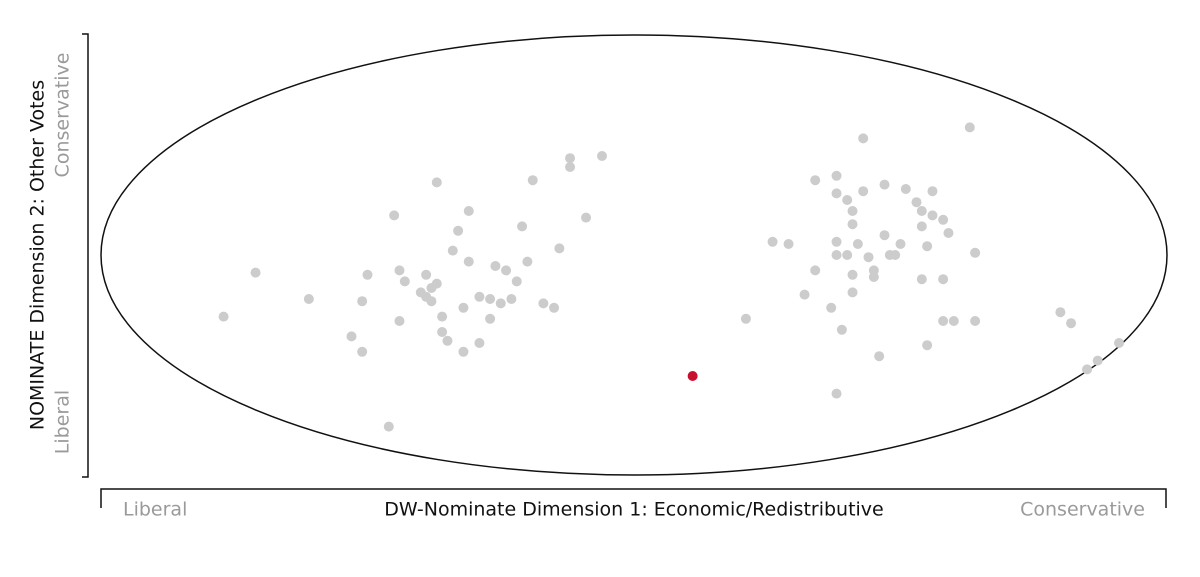 The width and height of the screenshot is (1200, 577). Describe the element at coordinates (633, 498) in the screenshot. I see `x-bracket` at that location.